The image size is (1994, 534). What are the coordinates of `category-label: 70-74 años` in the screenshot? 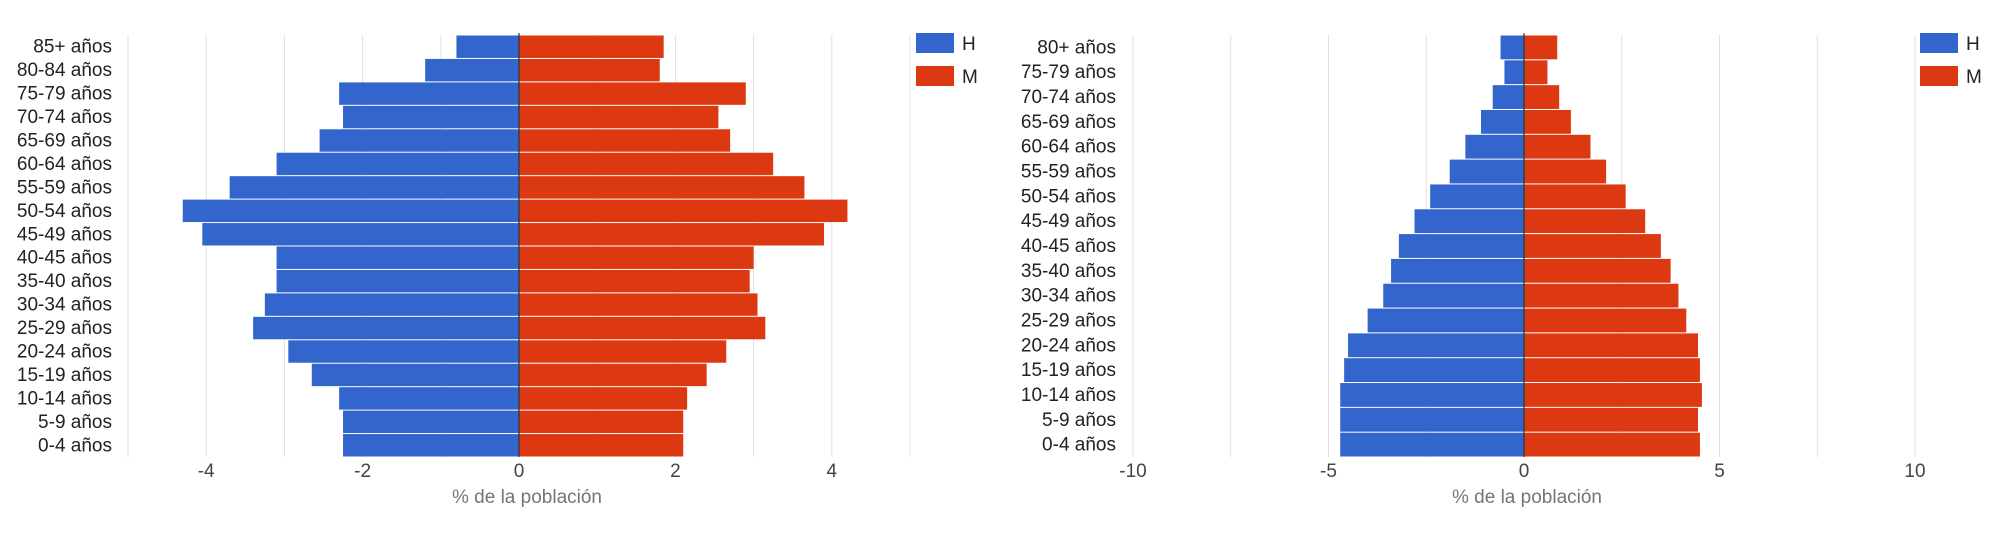 It's located at (1068, 97).